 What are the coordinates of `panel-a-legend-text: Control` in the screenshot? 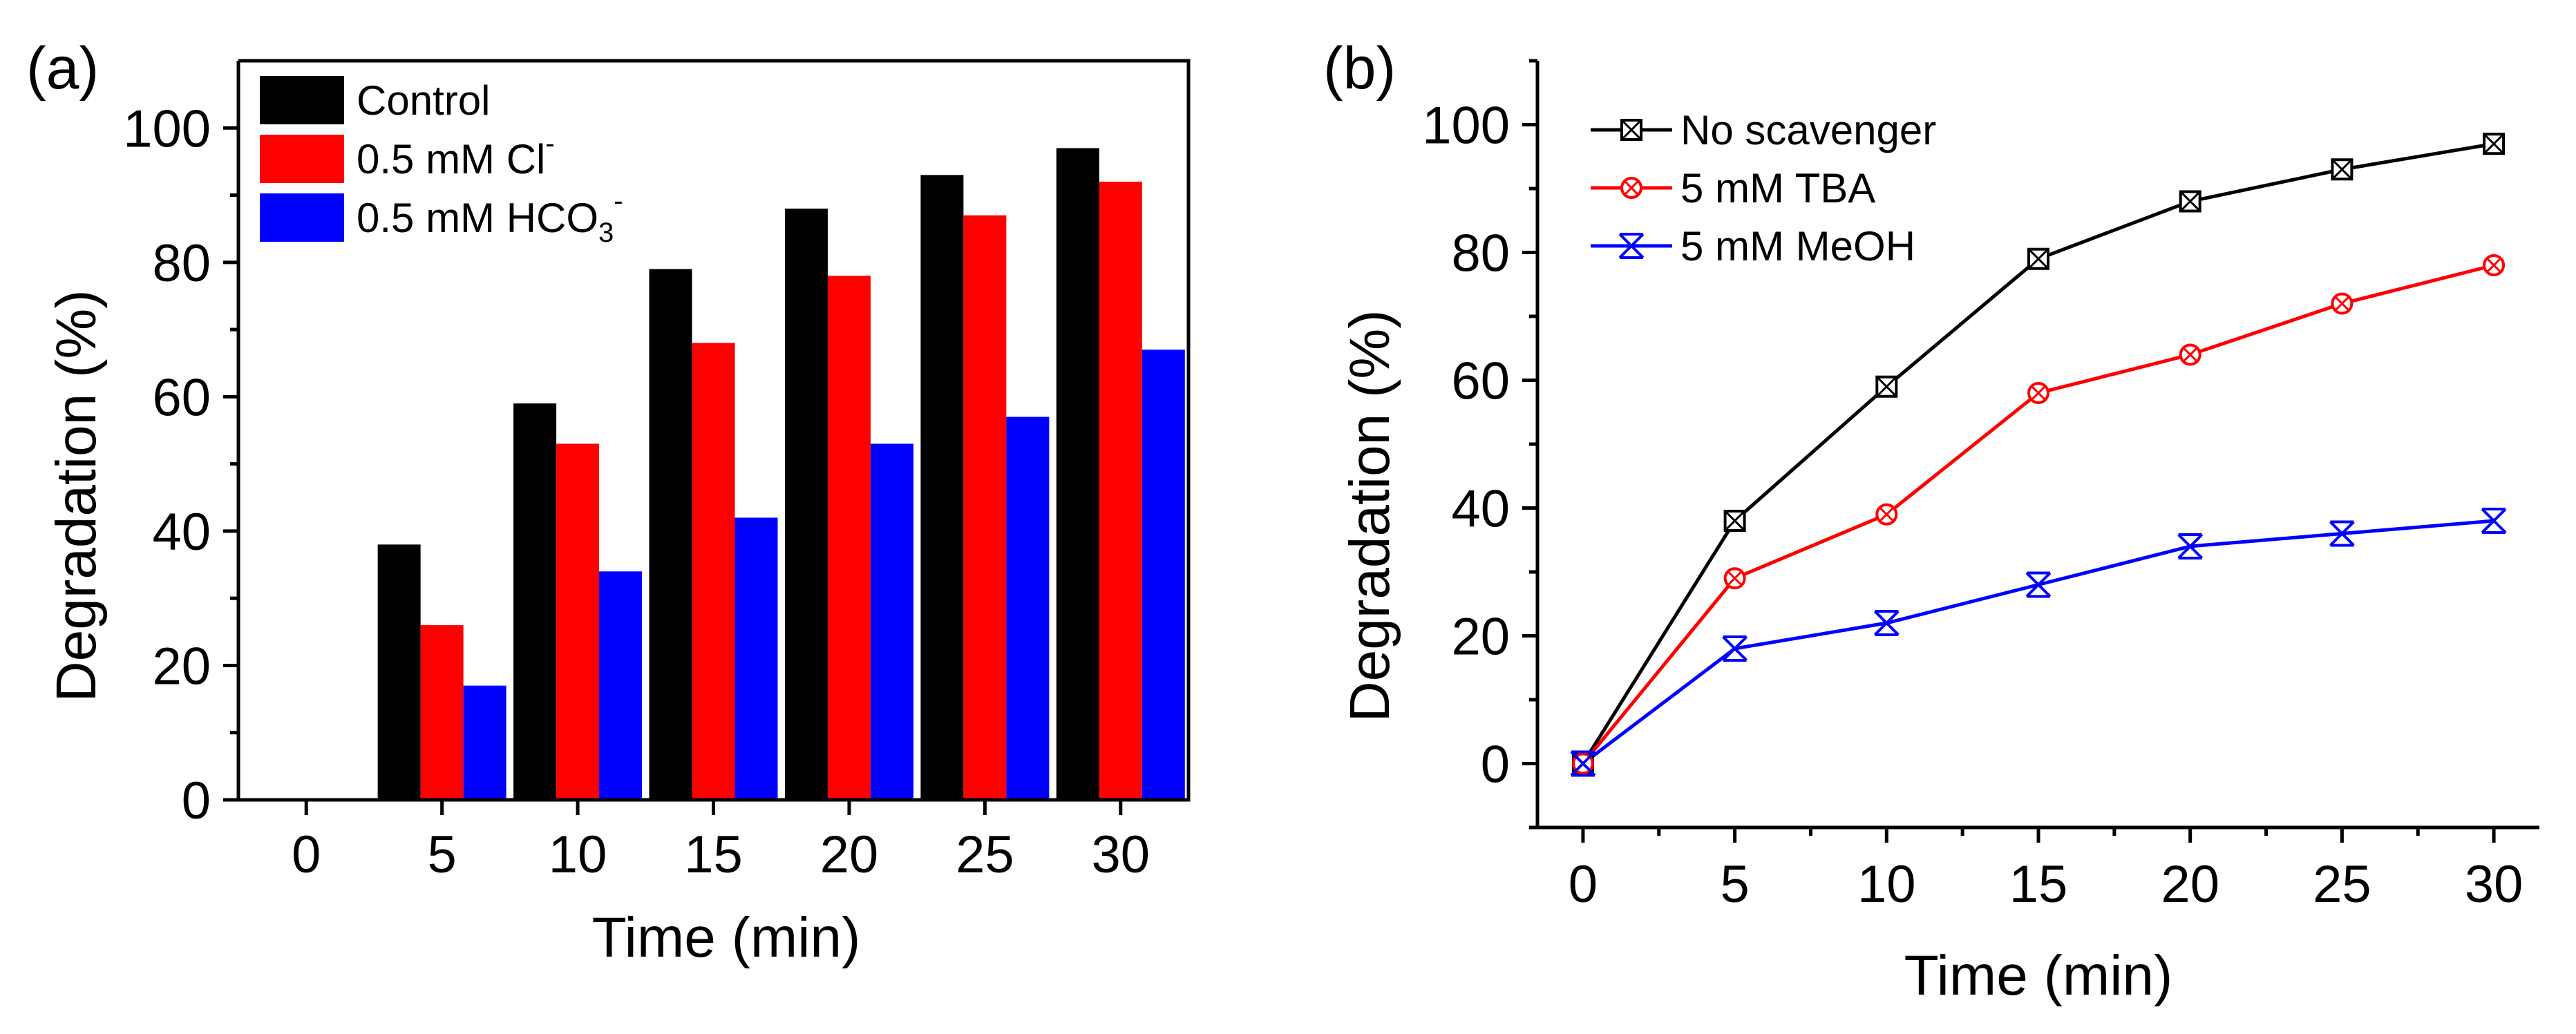 It's located at (423, 100).